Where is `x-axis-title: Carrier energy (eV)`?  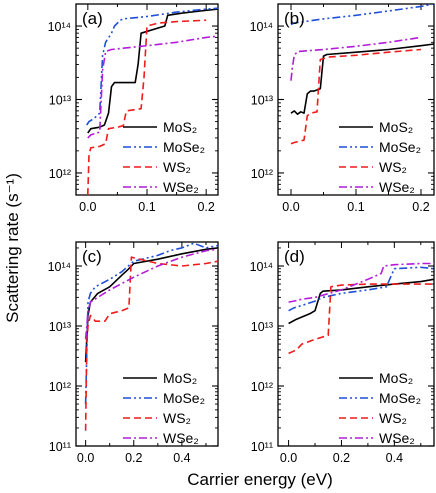
x-axis-title: Carrier energy (eV) is located at coordinates (260, 479).